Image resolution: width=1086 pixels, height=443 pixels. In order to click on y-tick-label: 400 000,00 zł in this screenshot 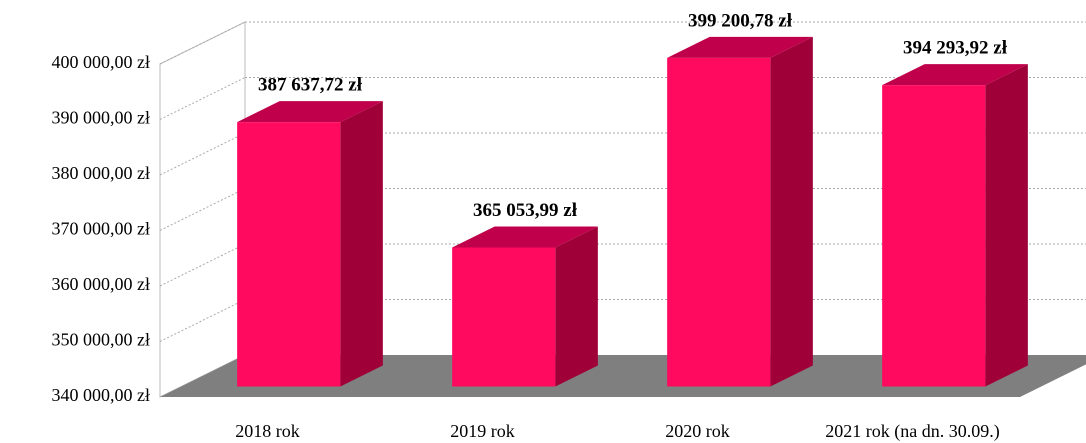, I will do `click(101, 62)`.